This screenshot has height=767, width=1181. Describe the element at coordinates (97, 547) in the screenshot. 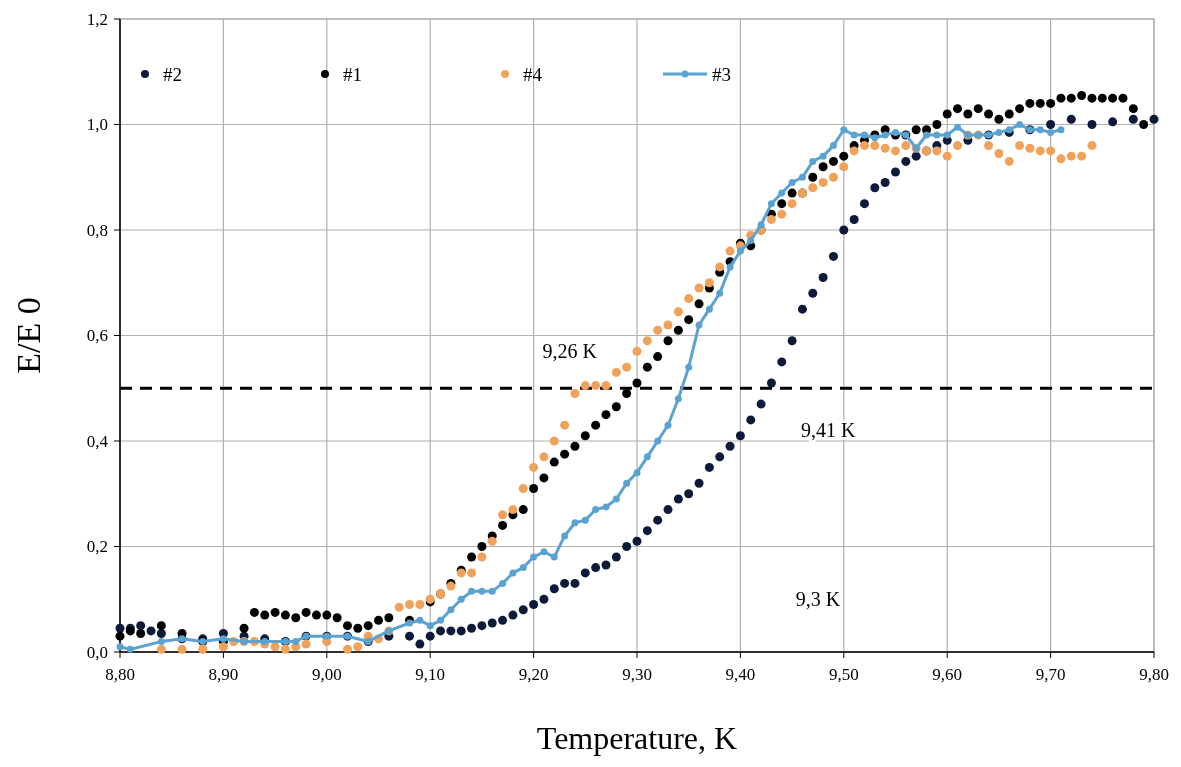

I see `y-tick-label: 0,2` at that location.